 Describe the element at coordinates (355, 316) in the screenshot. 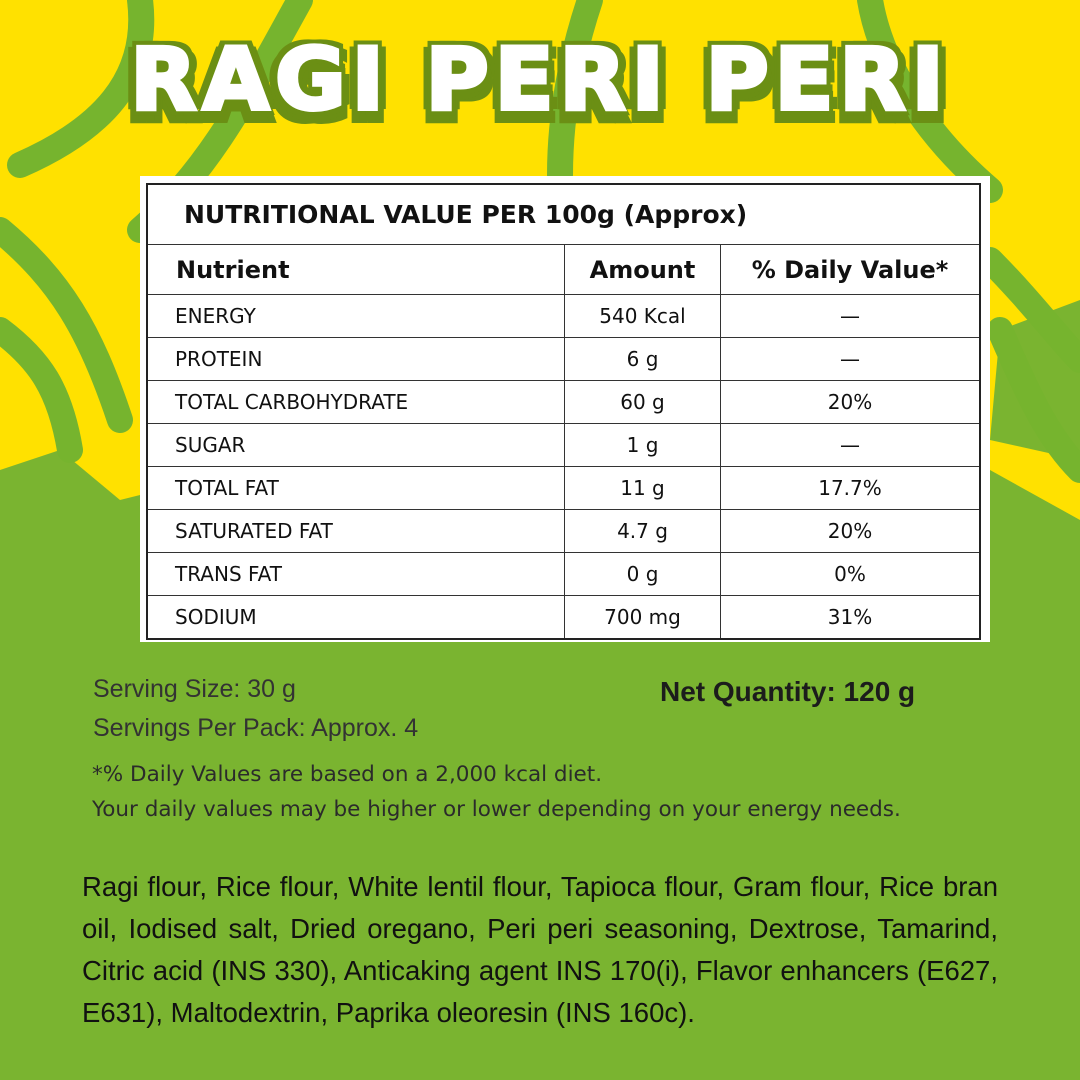

I see `nutrient-cell: ENERGY` at that location.